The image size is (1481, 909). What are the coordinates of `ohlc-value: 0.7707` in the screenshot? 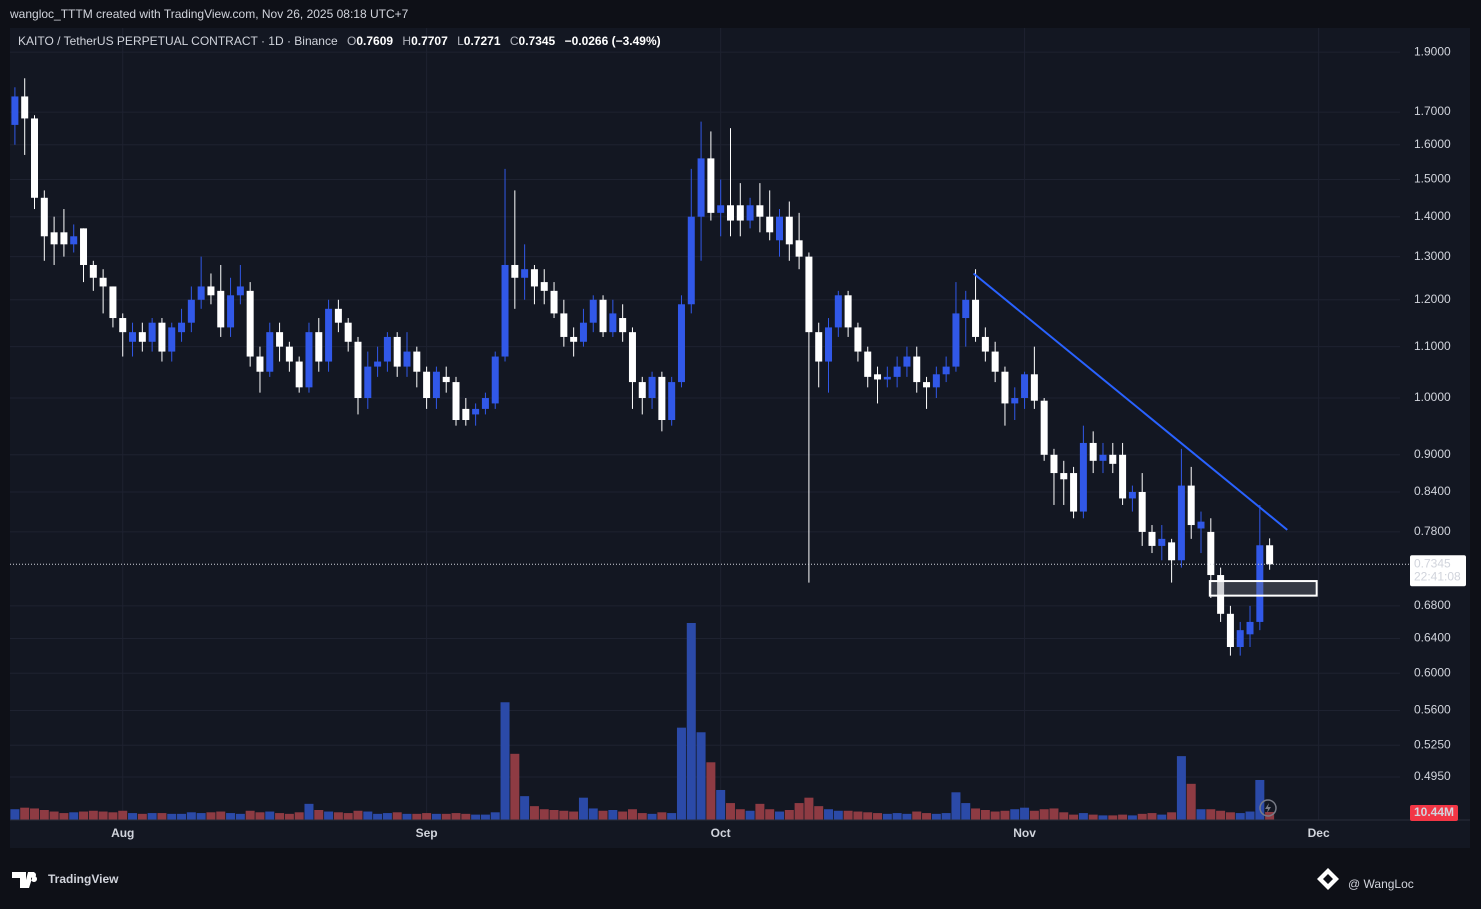 It's located at (429, 41).